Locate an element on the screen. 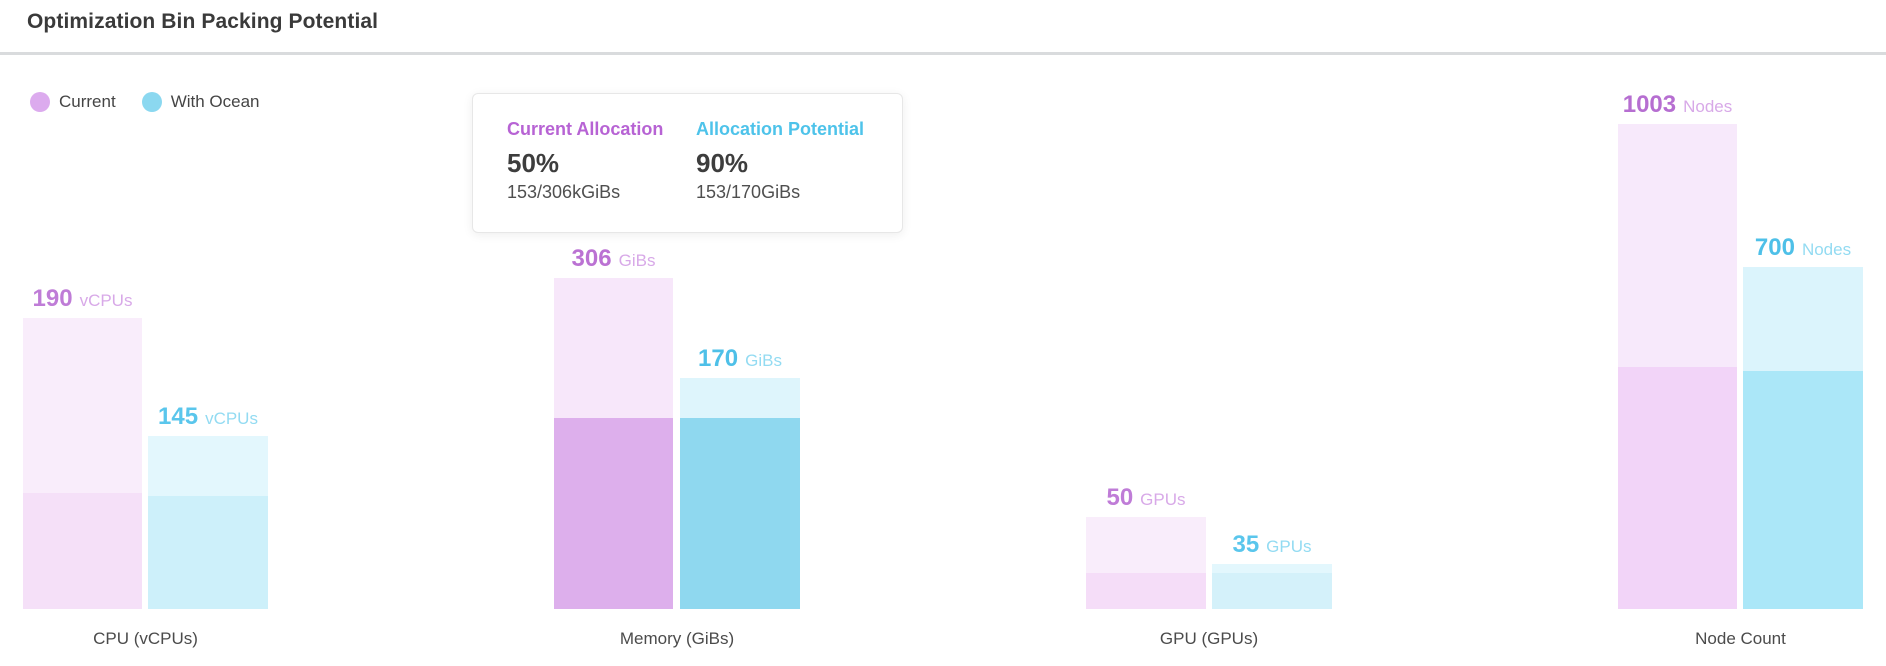 Image resolution: width=1886 pixels, height=666 pixels. header-divider is located at coordinates (943, 53).